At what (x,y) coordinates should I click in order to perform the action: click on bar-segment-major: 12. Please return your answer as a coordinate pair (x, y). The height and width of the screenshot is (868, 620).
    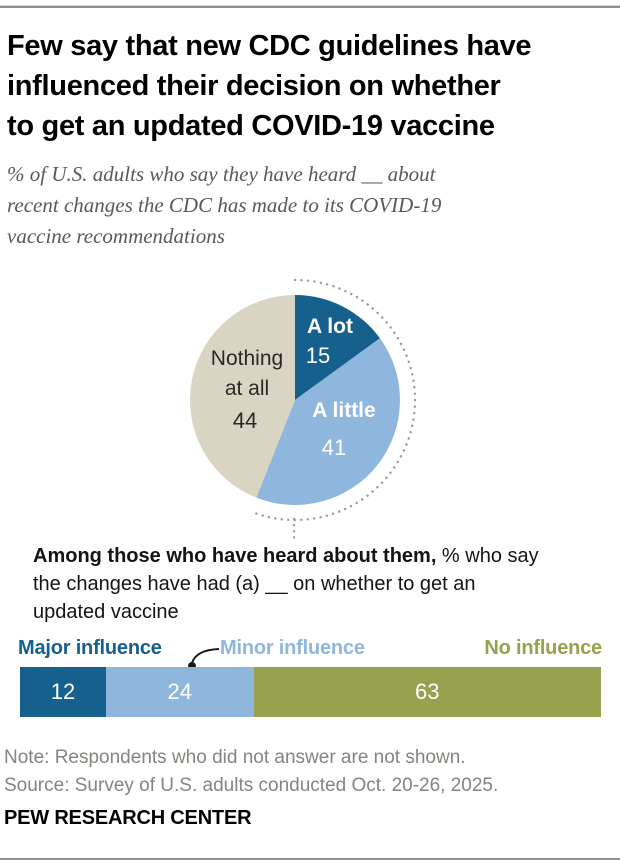
    Looking at the image, I should click on (63, 692).